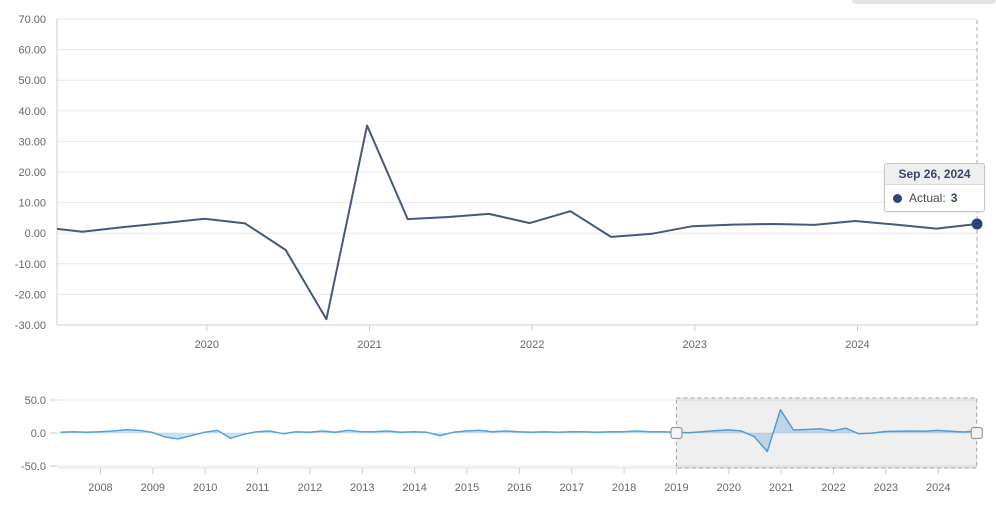 The height and width of the screenshot is (510, 996). What do you see at coordinates (676, 488) in the screenshot?
I see `nav-xtick-label: 2019` at bounding box center [676, 488].